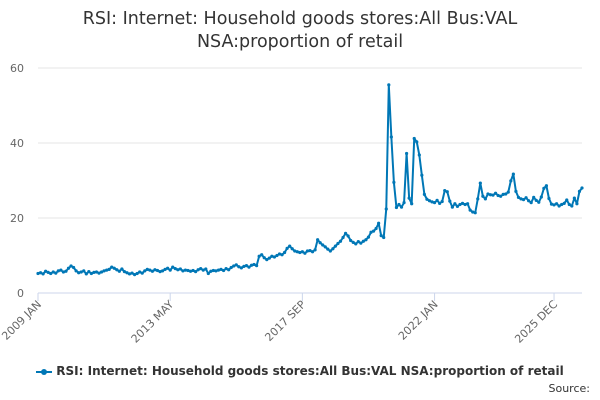 This screenshot has height=400, width=600. I want to click on y-tick-label-20: 20, so click(17, 218).